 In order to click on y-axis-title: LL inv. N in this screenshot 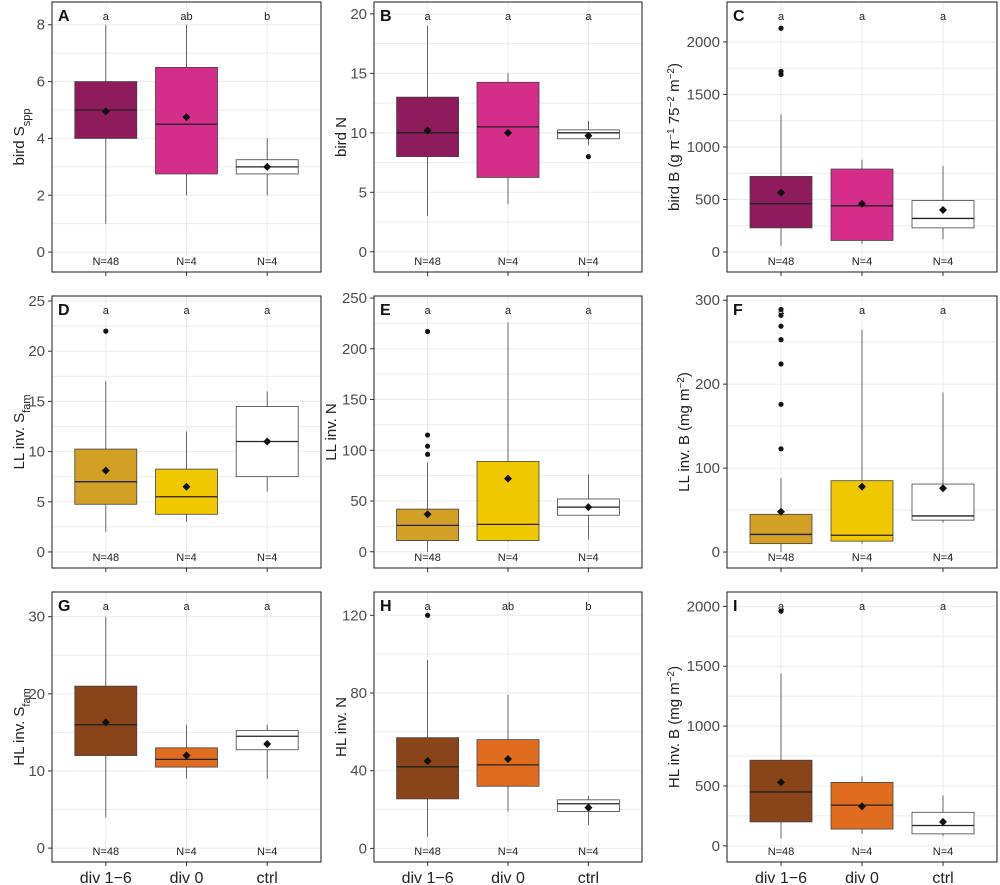, I will do `click(331, 432)`.